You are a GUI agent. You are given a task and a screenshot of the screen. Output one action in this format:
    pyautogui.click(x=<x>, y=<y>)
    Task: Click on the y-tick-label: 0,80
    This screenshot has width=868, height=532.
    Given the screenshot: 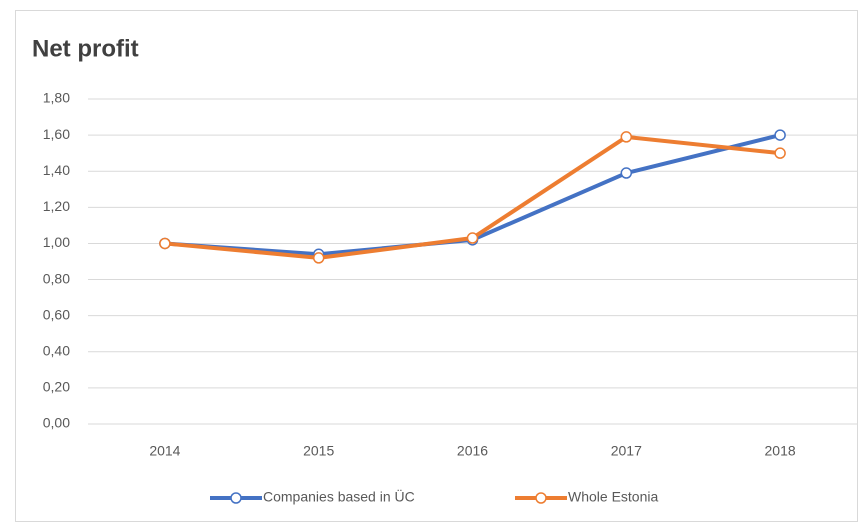 What is the action you would take?
    pyautogui.click(x=56, y=278)
    